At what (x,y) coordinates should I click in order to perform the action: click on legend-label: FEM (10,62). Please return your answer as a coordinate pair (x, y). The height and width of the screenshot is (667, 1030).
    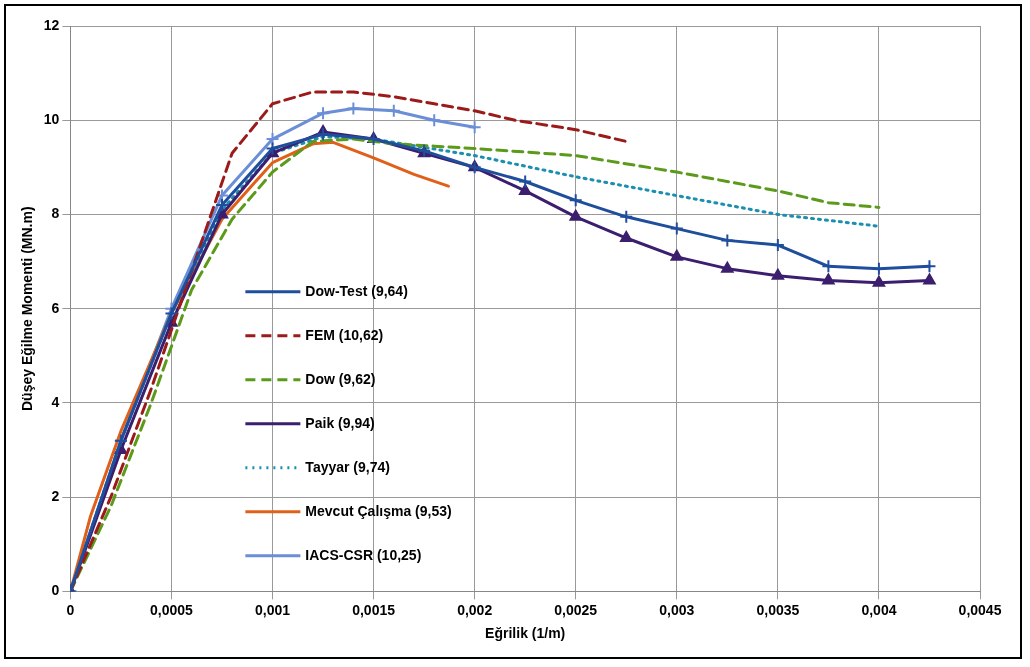
    Looking at the image, I should click on (344, 334).